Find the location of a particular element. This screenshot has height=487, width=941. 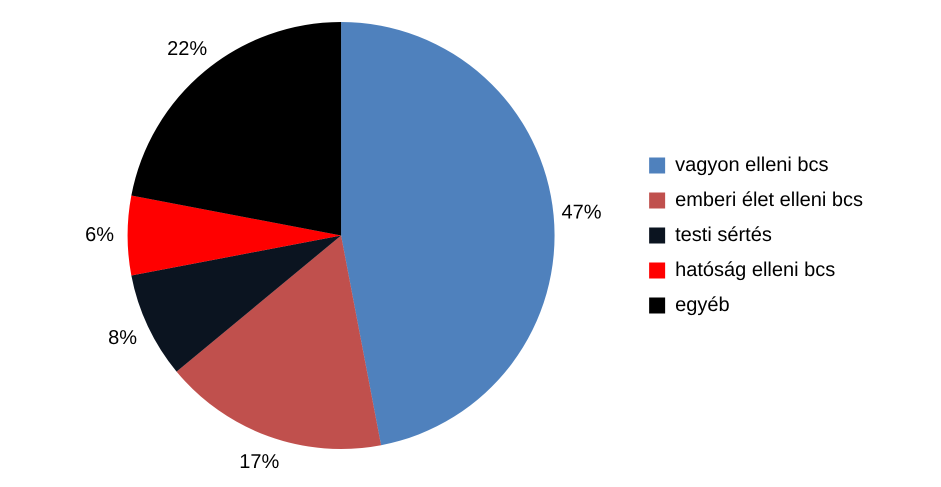

legend-label: vagyon elleni bcs is located at coordinates (752, 165).